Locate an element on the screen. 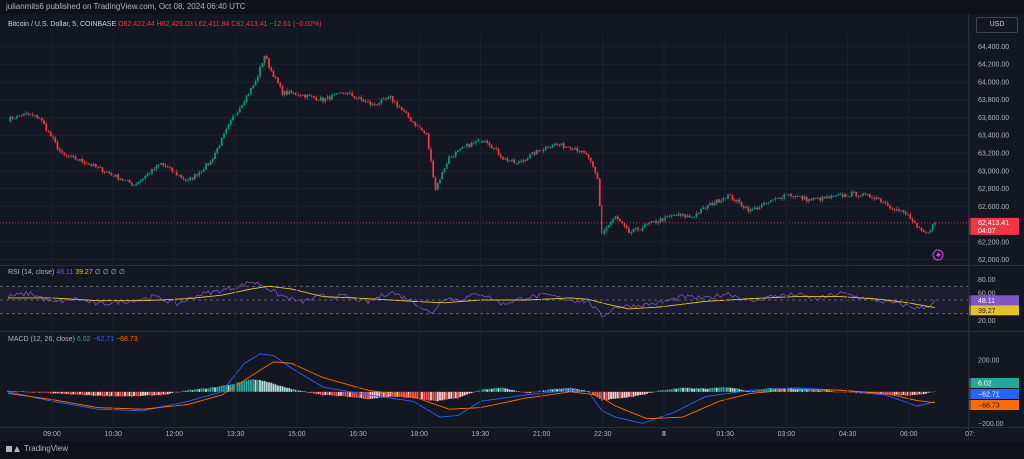 The image size is (1024, 459). macd-value-tag-text: −62.71 is located at coordinates (989, 395).